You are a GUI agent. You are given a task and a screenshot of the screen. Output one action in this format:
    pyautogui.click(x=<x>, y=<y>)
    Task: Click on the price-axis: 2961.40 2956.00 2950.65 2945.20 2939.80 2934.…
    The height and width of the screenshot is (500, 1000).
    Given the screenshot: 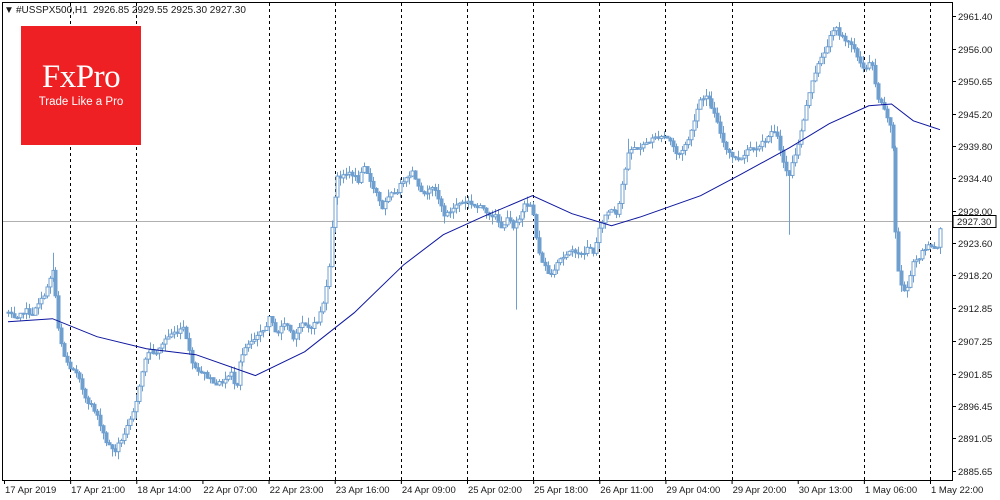 What is the action you would take?
    pyautogui.click(x=974, y=245)
    